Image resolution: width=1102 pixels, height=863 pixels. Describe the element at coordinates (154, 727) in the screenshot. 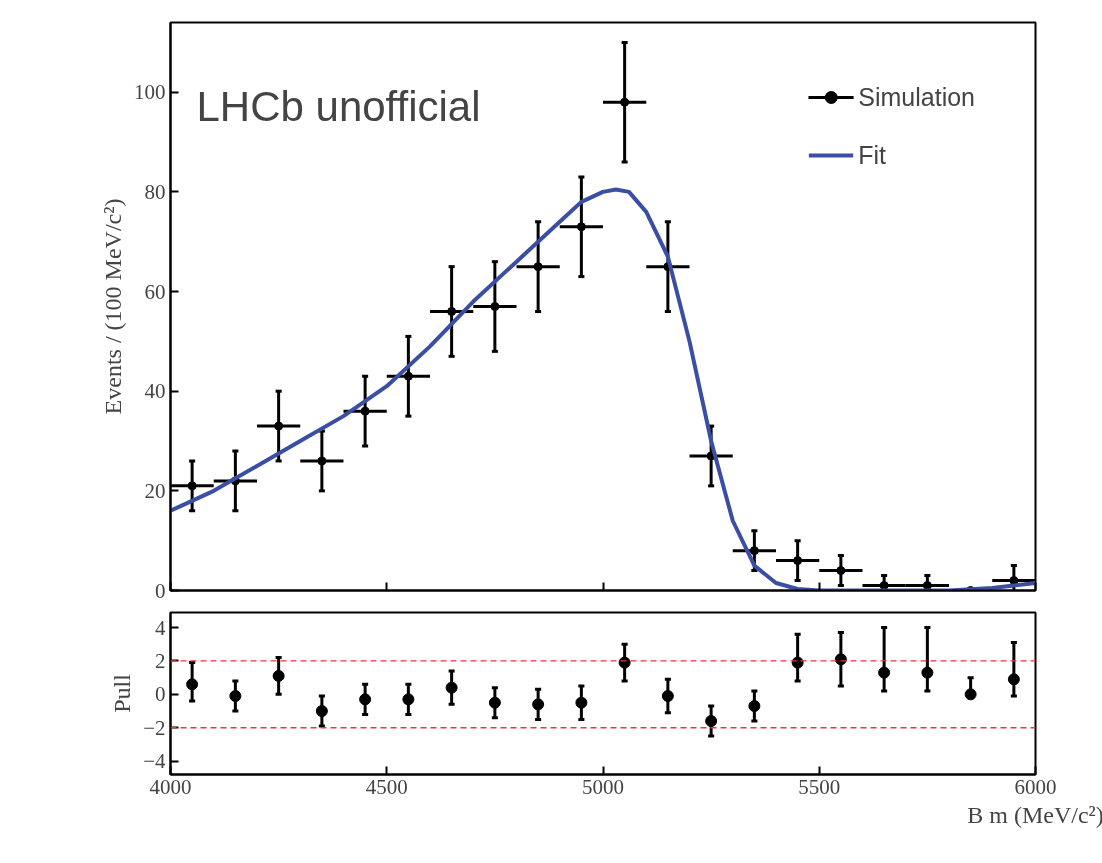

I see `y-tick-label: −2` at that location.